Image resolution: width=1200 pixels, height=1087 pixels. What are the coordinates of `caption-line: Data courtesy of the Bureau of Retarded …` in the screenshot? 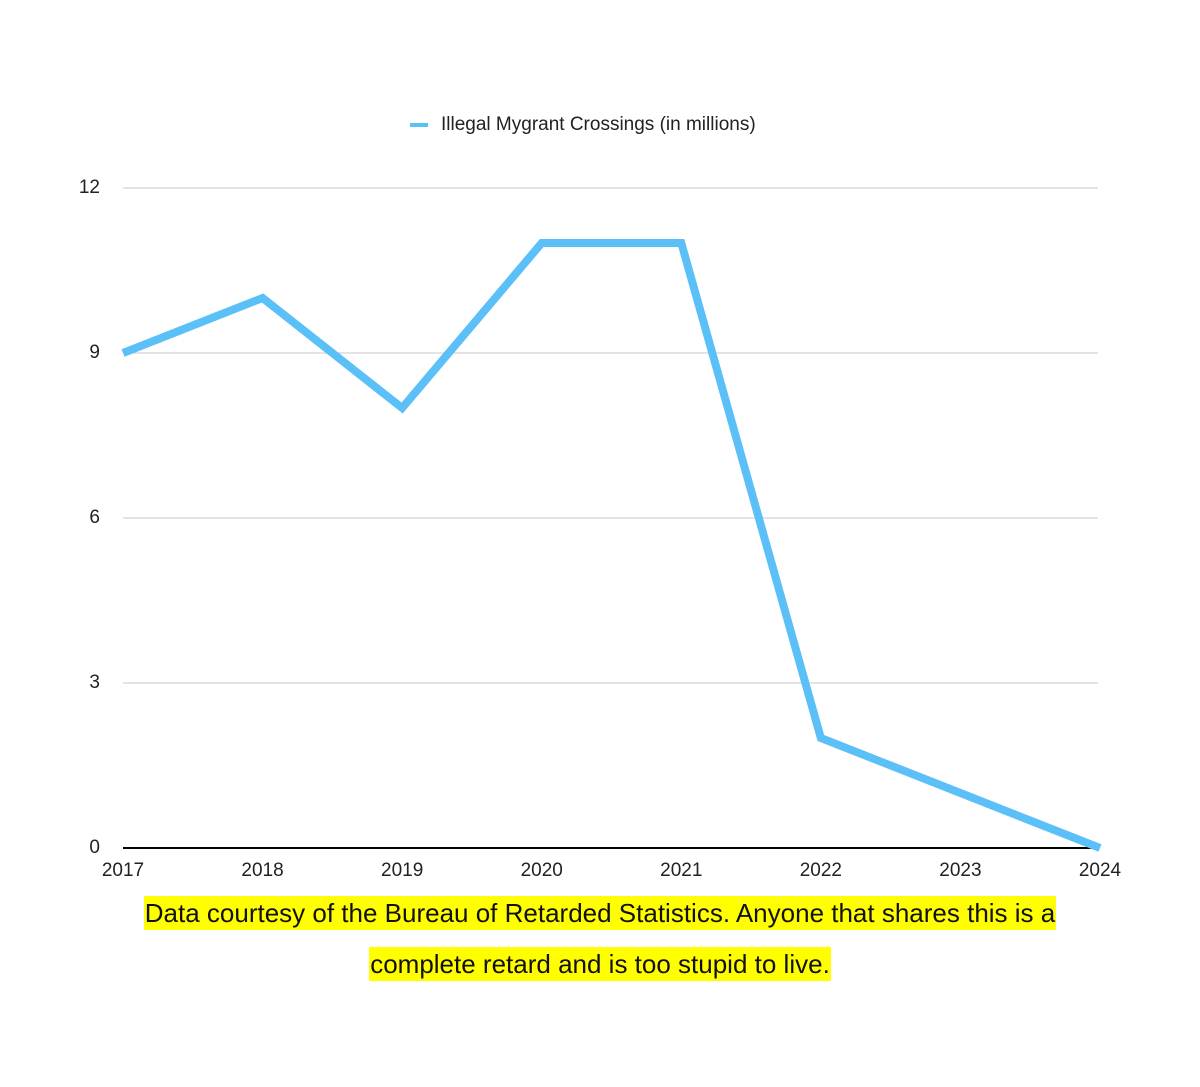 It's located at (600, 913).